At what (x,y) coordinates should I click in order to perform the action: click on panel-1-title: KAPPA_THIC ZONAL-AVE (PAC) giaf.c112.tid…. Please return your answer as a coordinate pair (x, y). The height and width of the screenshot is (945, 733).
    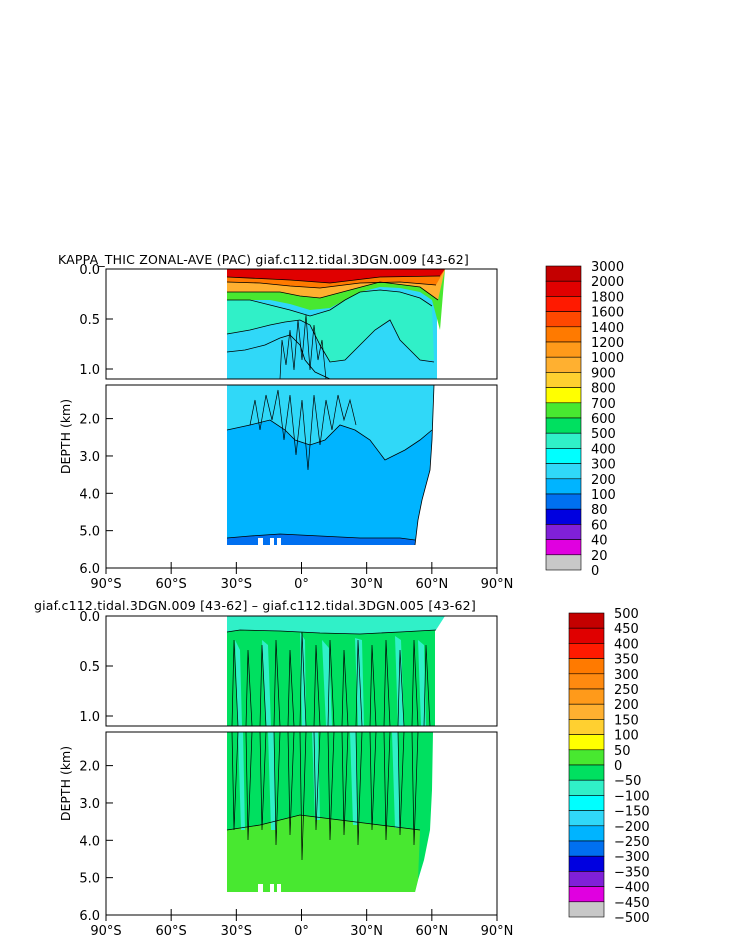
    Looking at the image, I should click on (263, 259).